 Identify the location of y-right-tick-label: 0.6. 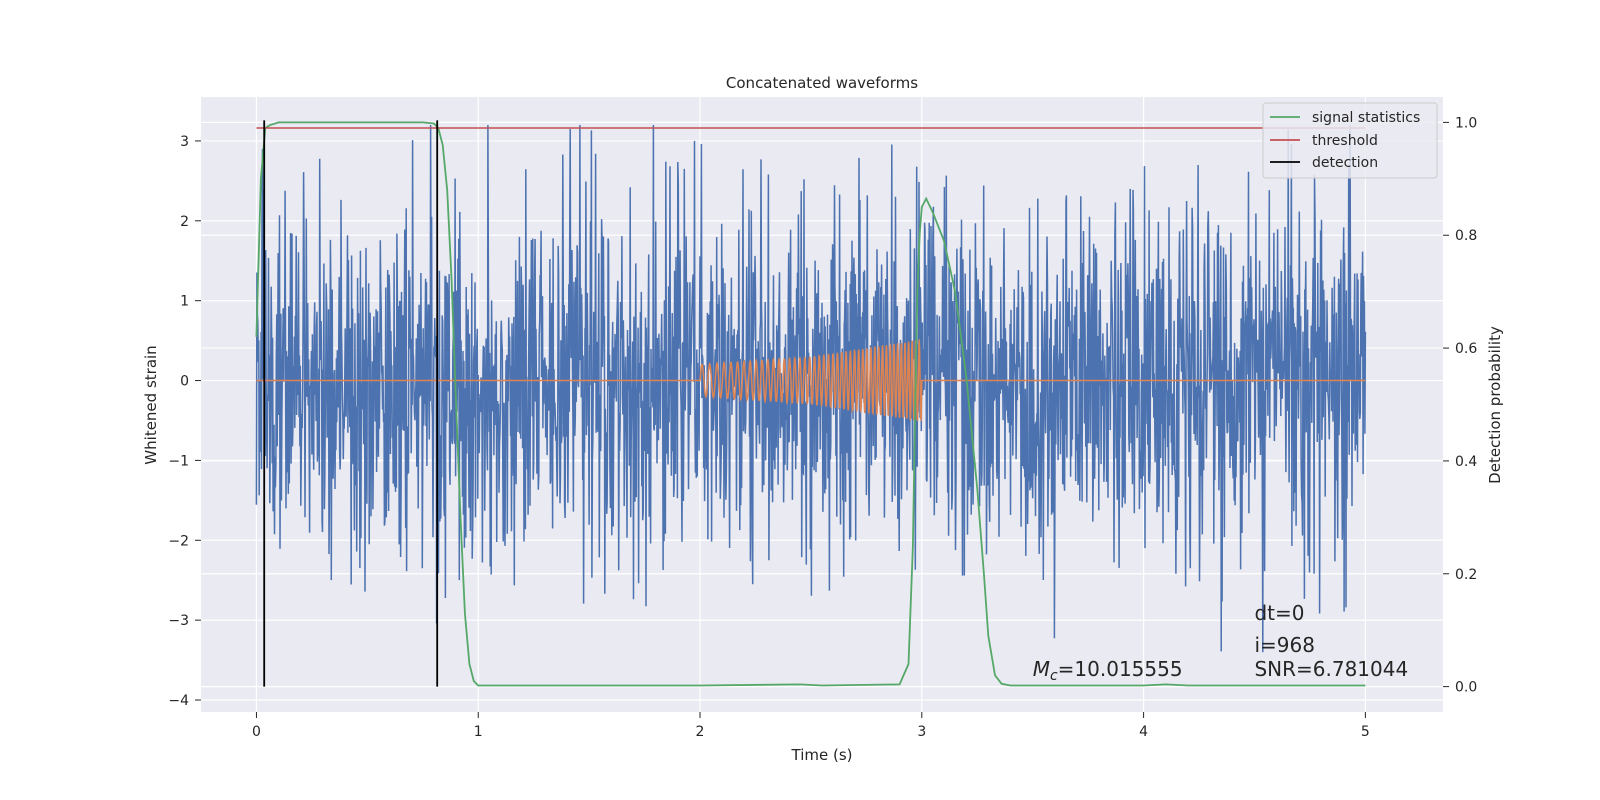
(1466, 349).